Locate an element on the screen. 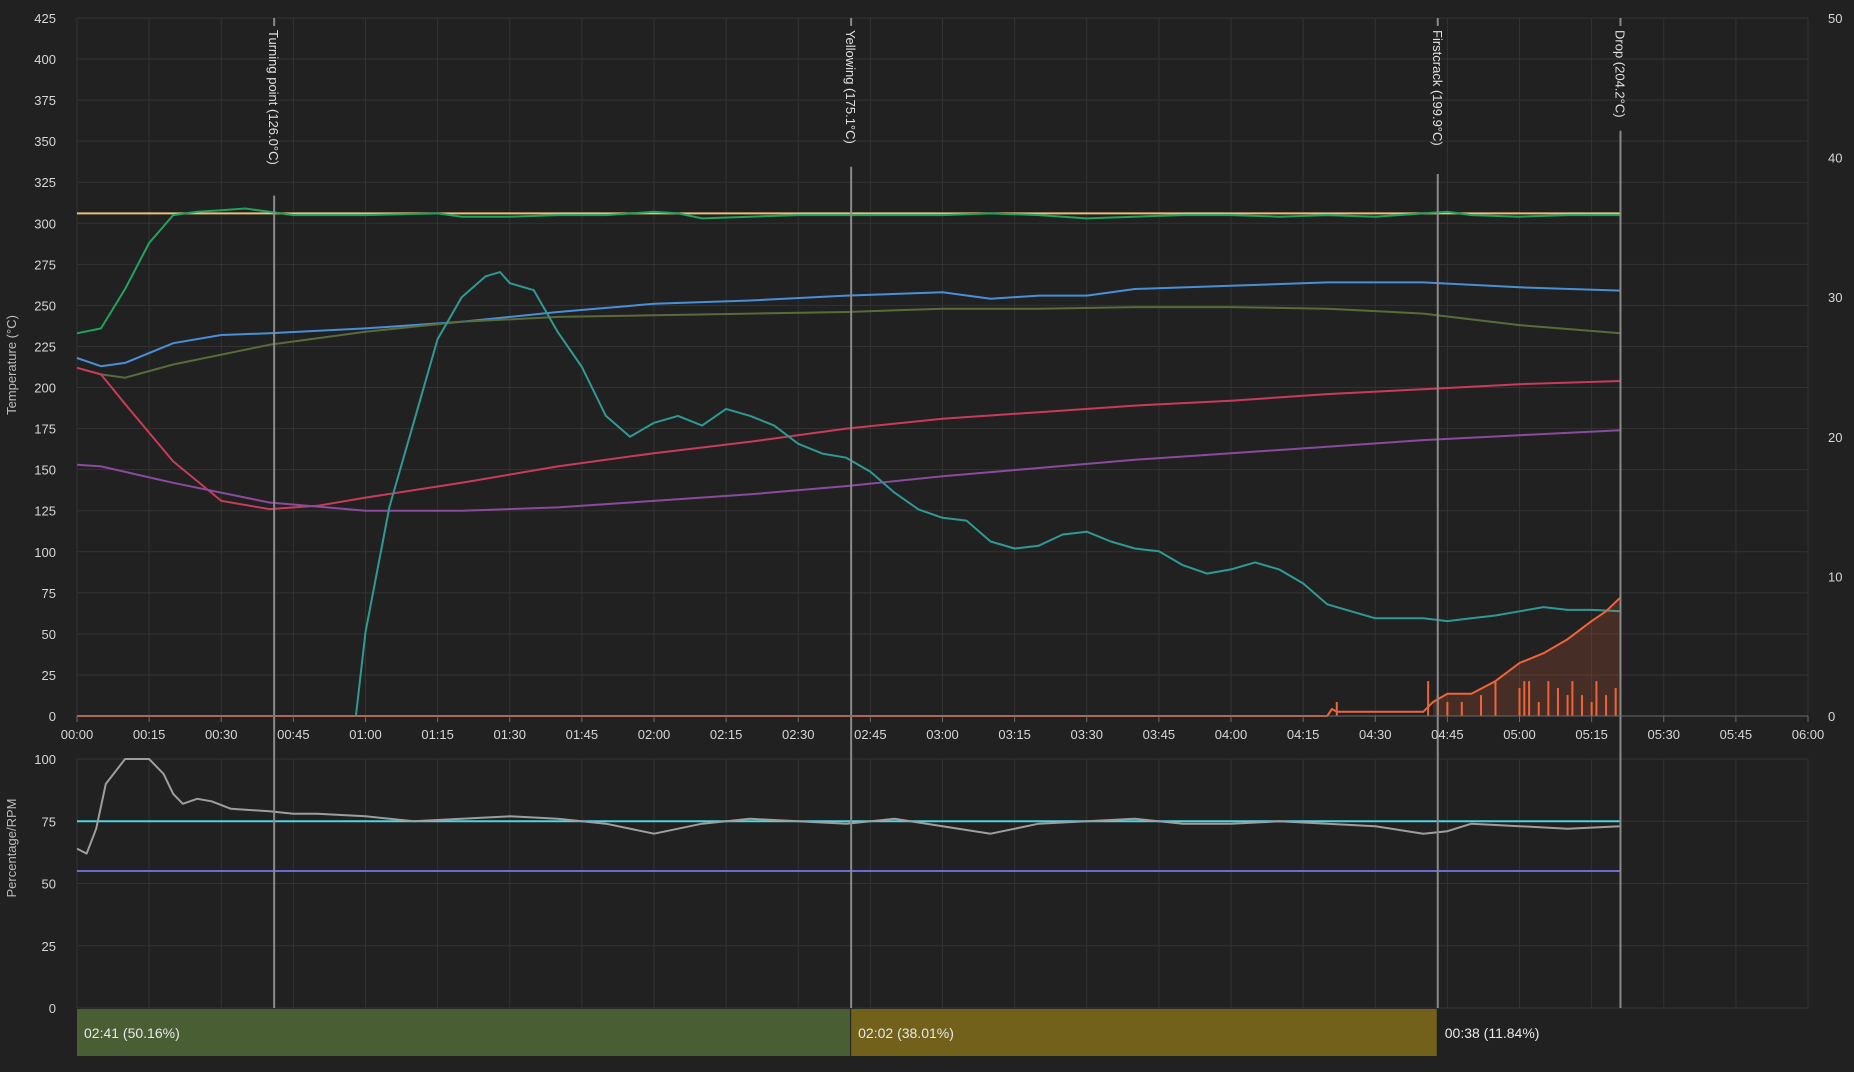  x-tick: 03:45 is located at coordinates (1159, 734).